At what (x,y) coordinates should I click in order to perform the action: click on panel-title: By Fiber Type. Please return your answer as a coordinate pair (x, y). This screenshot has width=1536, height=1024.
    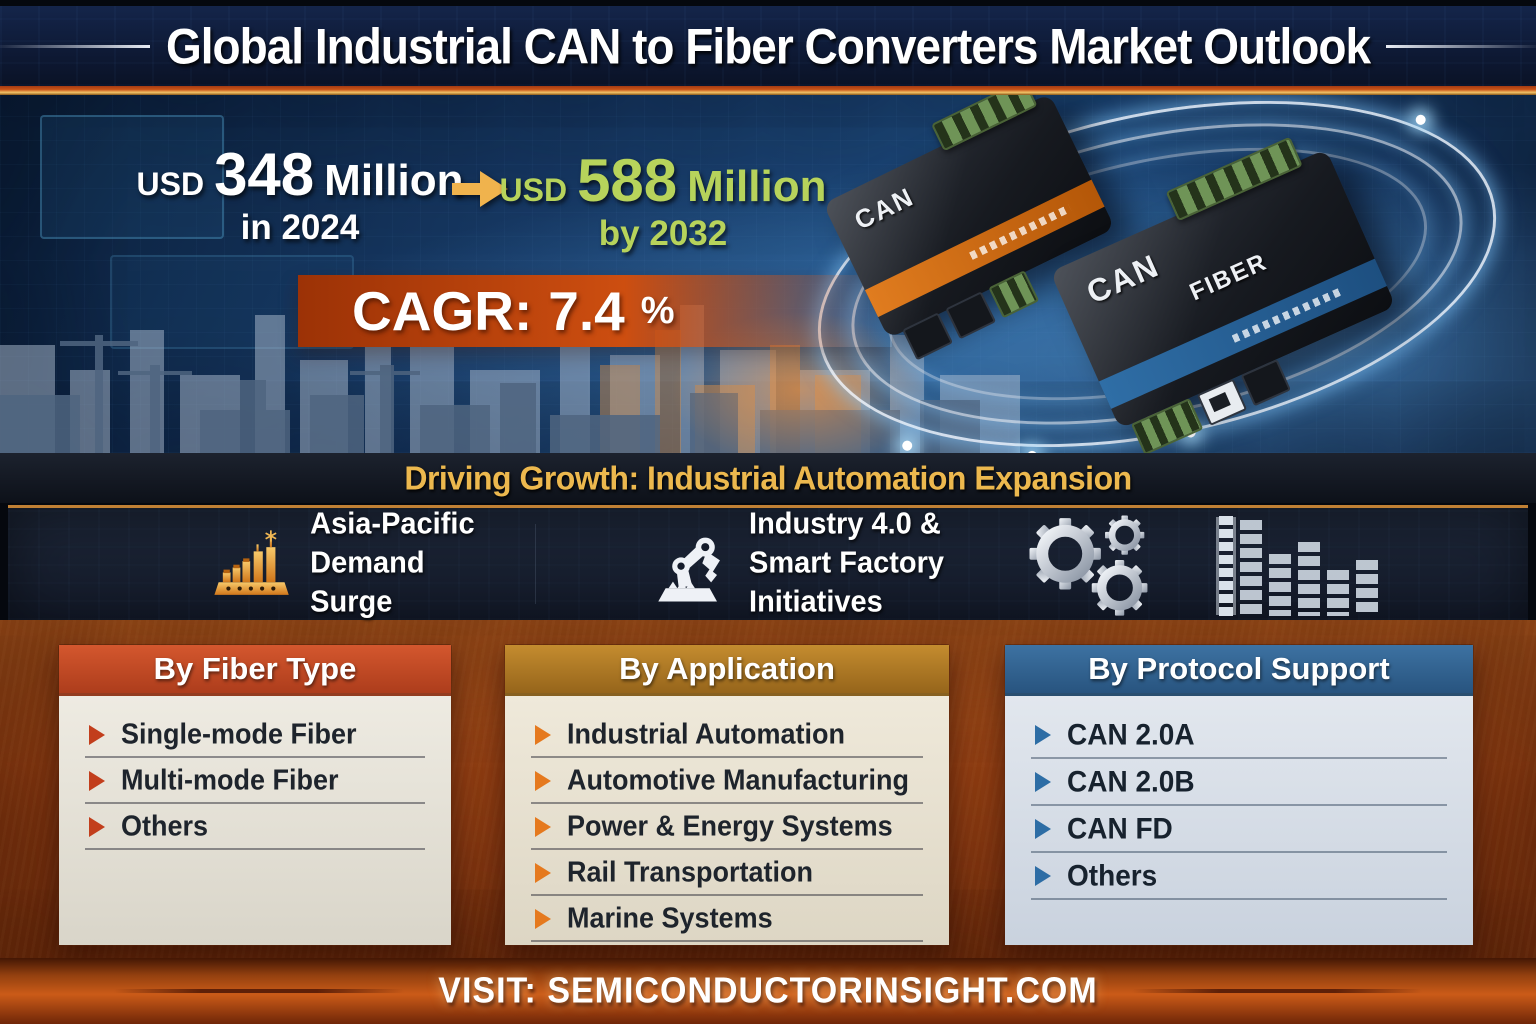
    Looking at the image, I should click on (255, 670).